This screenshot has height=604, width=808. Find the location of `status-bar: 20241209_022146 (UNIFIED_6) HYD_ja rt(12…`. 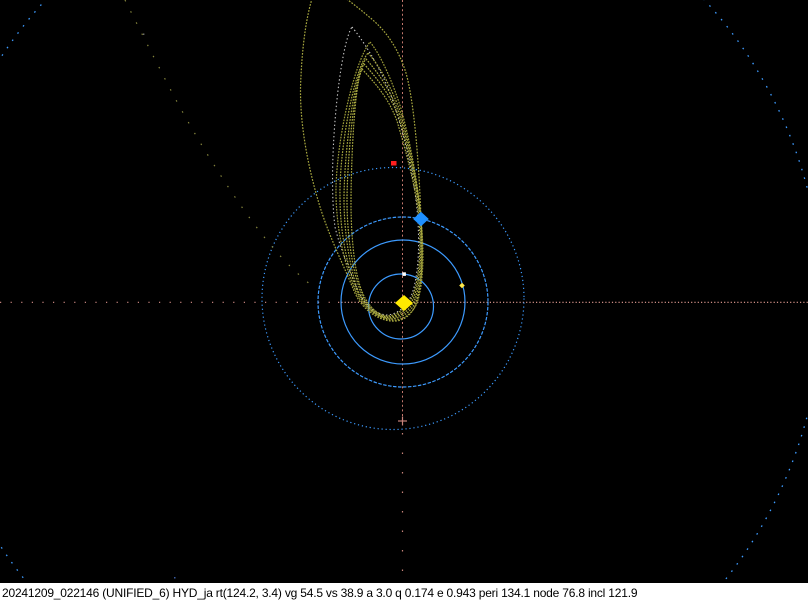

status-bar: 20241209_022146 (UNIFIED_6) HYD_ja rt(12… is located at coordinates (404, 593).